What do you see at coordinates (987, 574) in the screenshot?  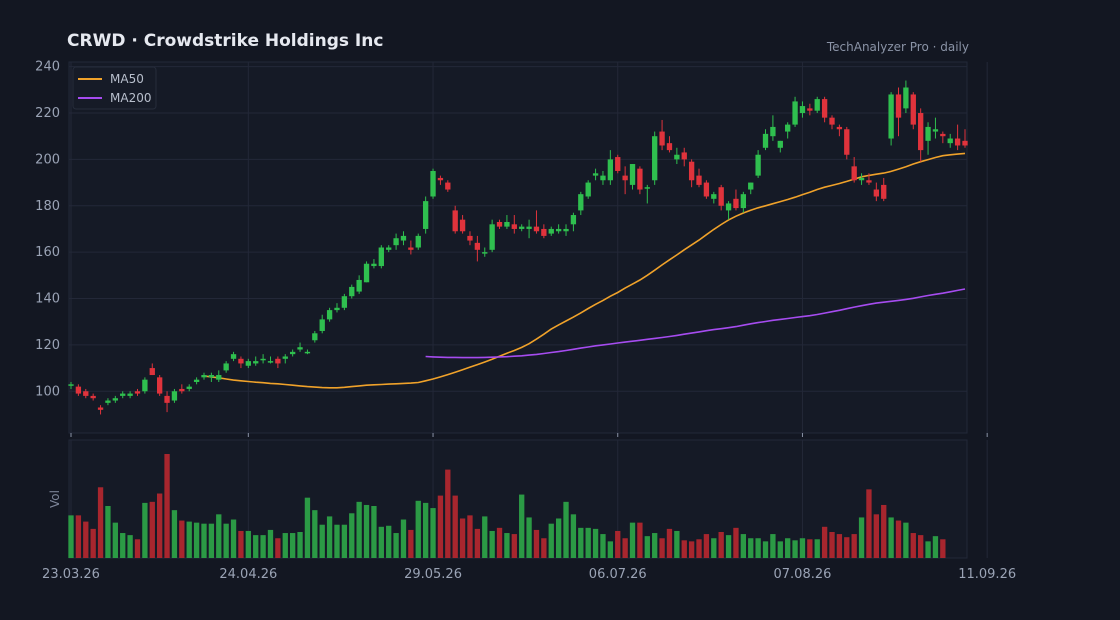 I see `x-tick-label: 11.09.26` at bounding box center [987, 574].